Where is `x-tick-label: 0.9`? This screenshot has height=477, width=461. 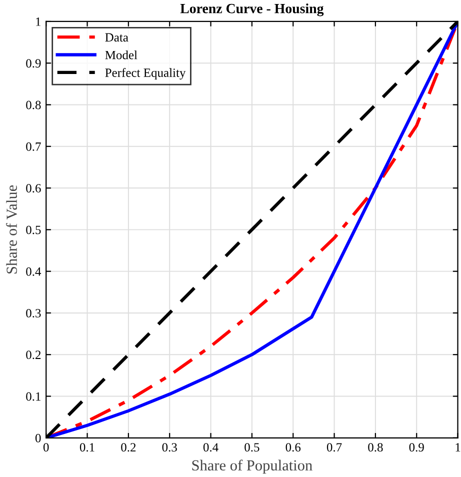 x-tick-label: 0.9 is located at coordinates (416, 447).